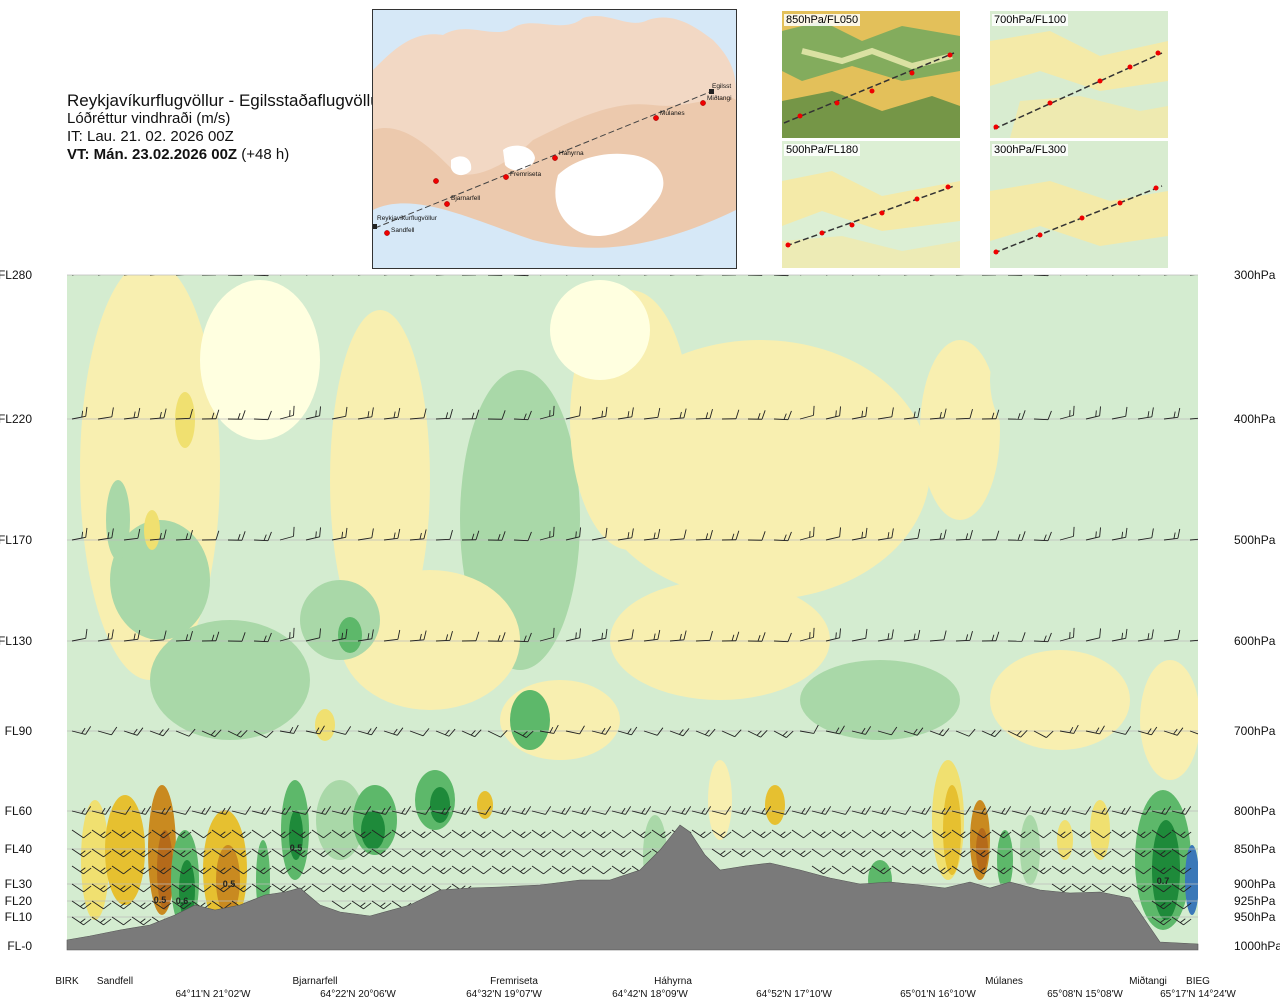 The height and width of the screenshot is (1005, 1280). Describe the element at coordinates (1255, 849) in the screenshot. I see `y-right-label: 850hPa` at that location.